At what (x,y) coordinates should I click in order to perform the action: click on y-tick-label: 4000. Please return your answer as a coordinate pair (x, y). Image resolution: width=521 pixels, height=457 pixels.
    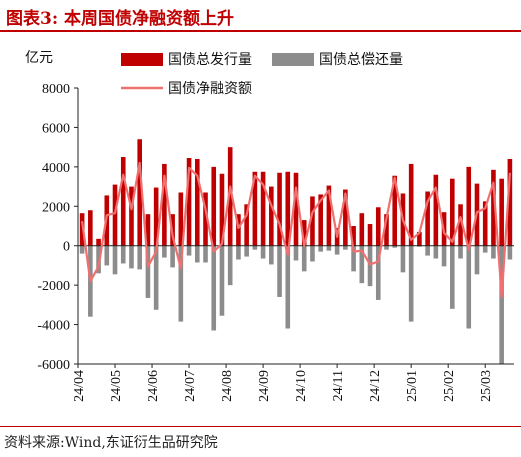
    Looking at the image, I should click on (56, 168).